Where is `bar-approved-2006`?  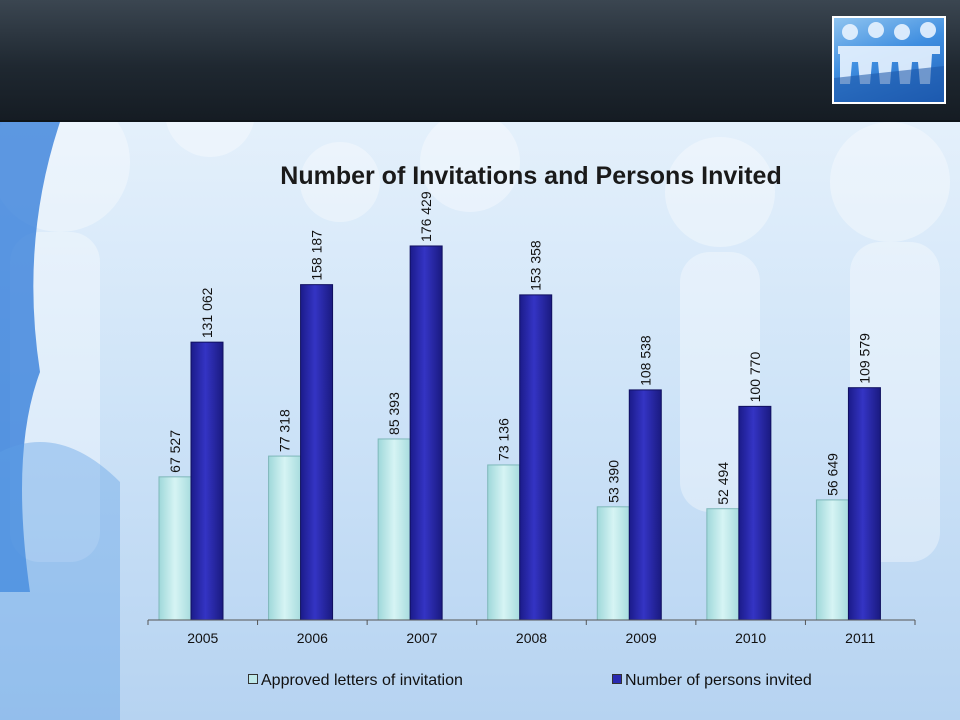 bar-approved-2006 is located at coordinates (285, 538).